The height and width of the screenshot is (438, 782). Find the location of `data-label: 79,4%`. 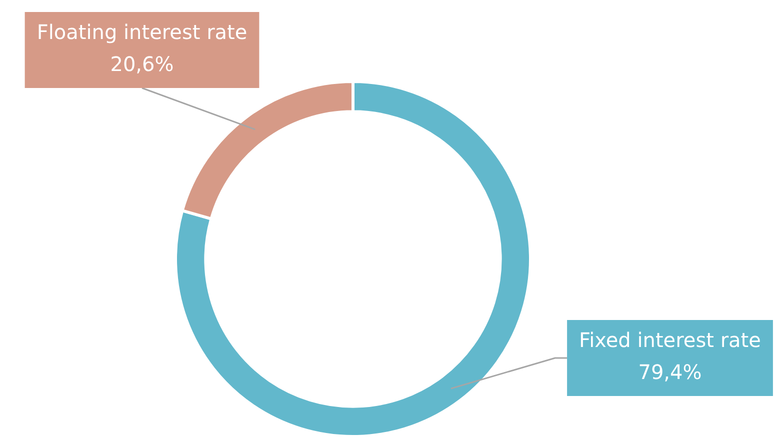

data-label: 79,4% is located at coordinates (670, 372).